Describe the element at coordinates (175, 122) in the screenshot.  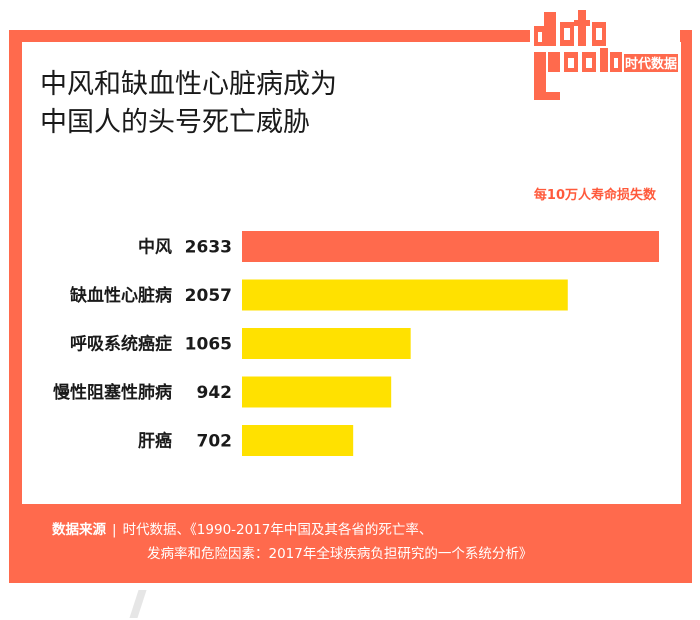
I see `title-line-2: 中国人的头号死亡威胁` at that location.